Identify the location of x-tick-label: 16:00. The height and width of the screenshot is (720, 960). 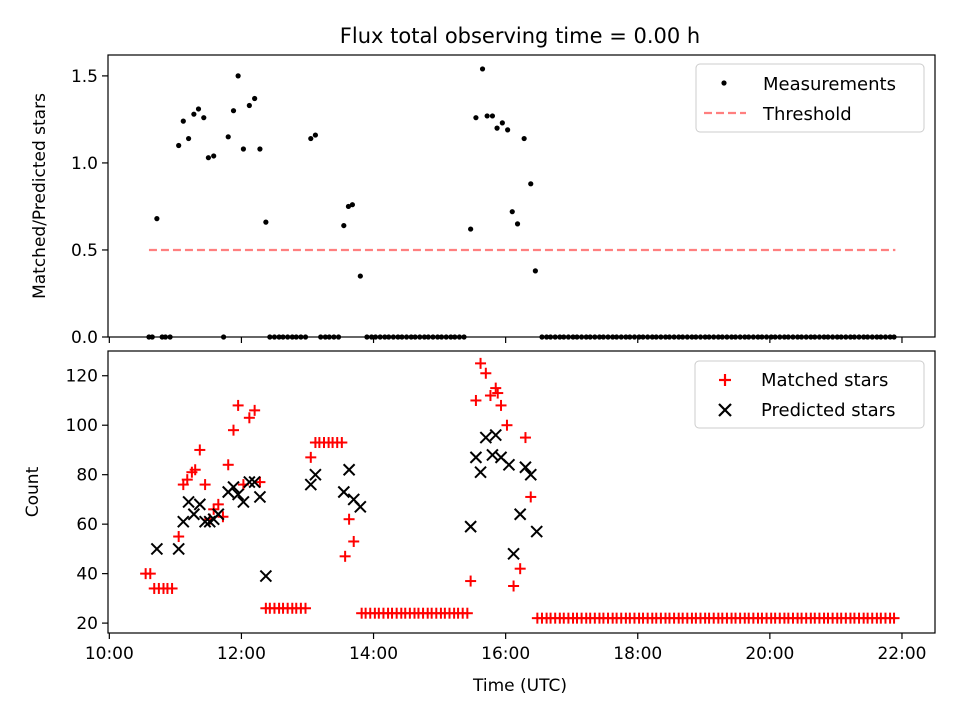
(505, 654).